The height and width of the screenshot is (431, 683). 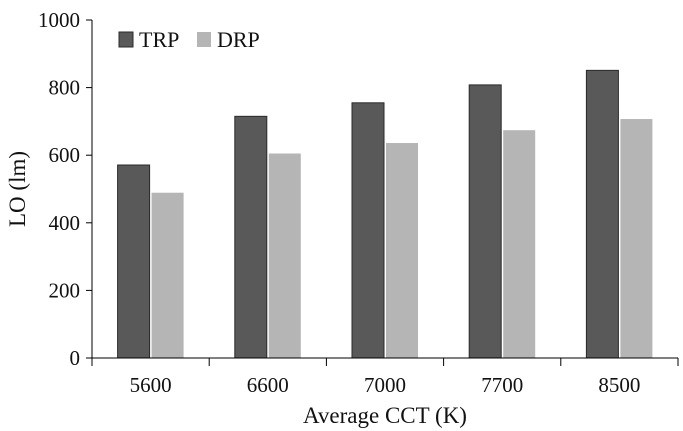 What do you see at coordinates (189, 39) in the screenshot?
I see `legend: TRP DRP` at bounding box center [189, 39].